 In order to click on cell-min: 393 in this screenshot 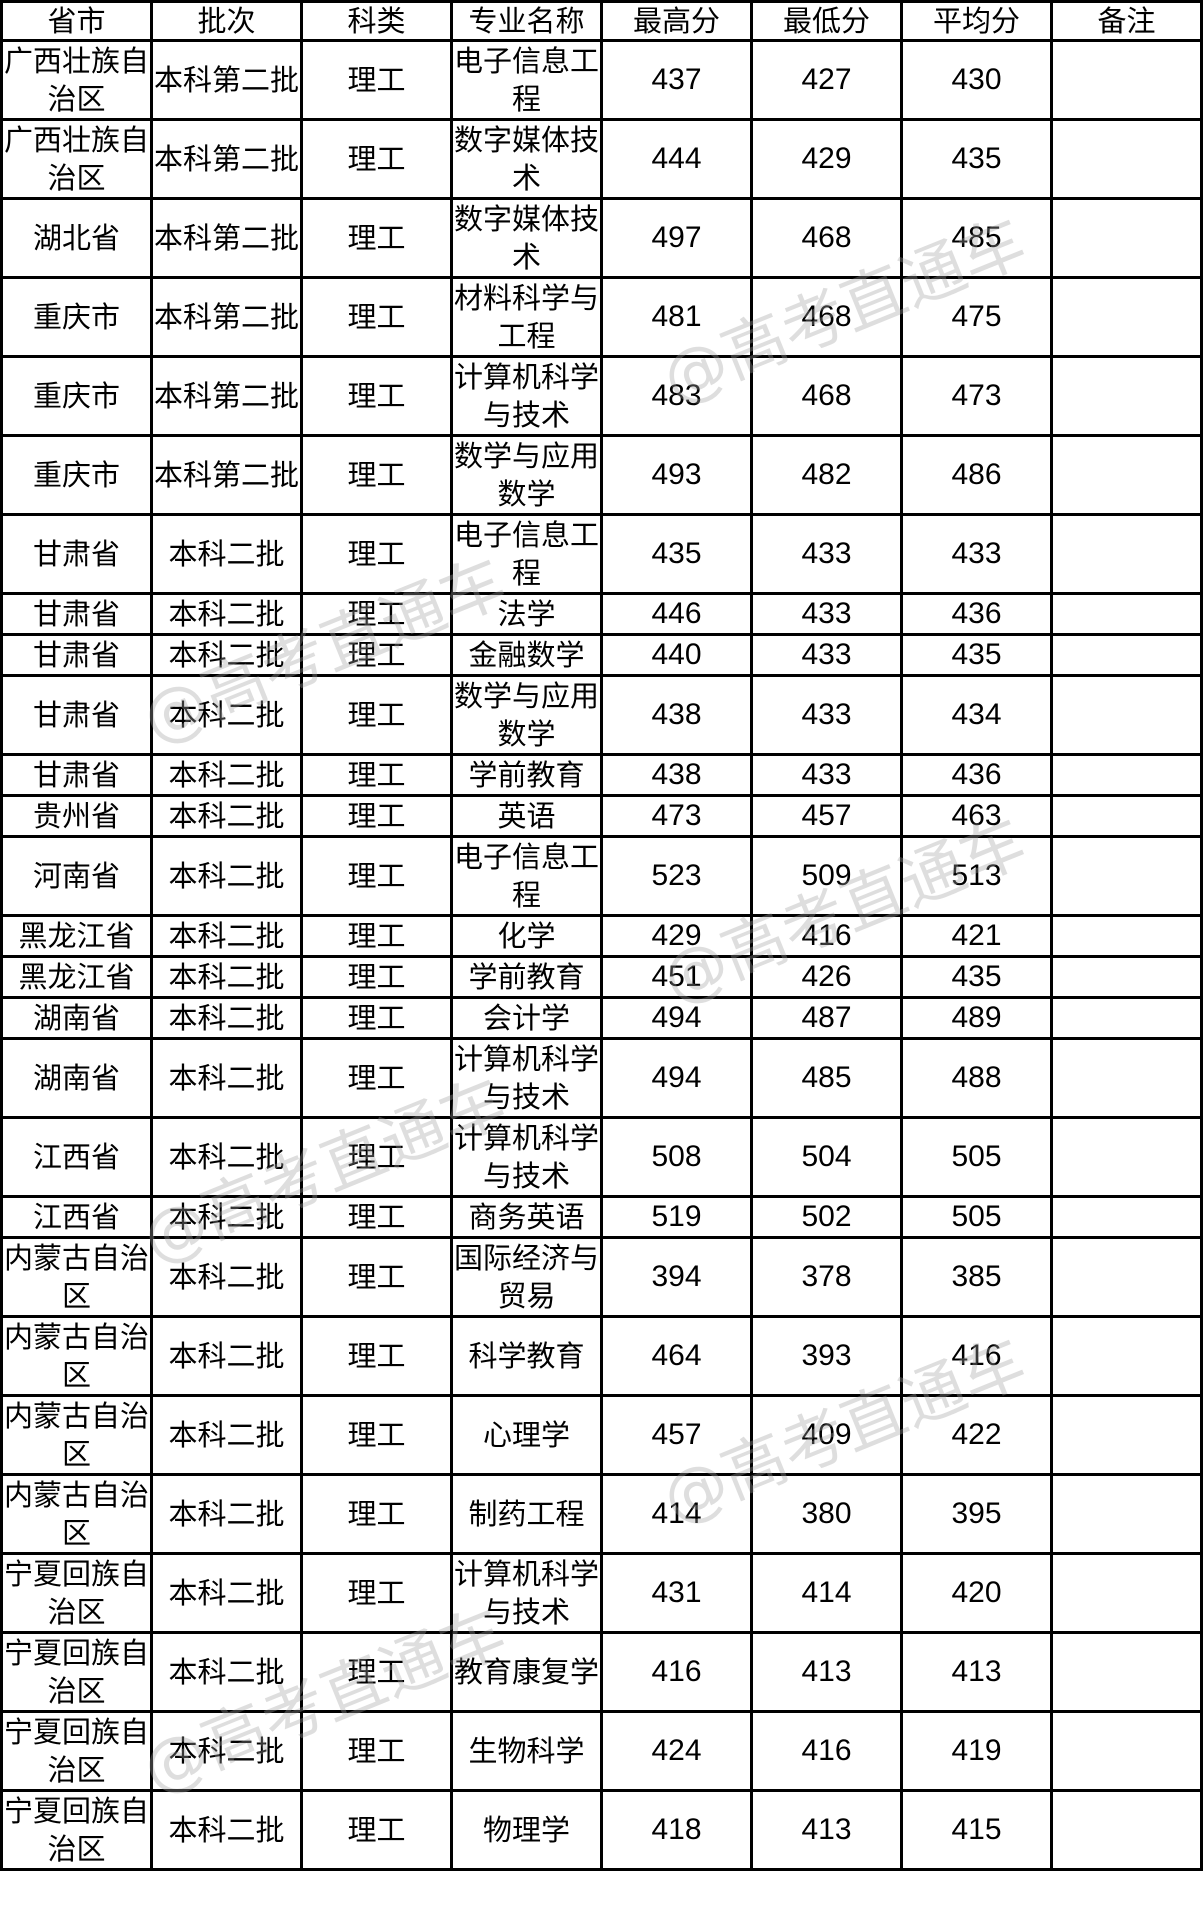, I will do `click(826, 1356)`.